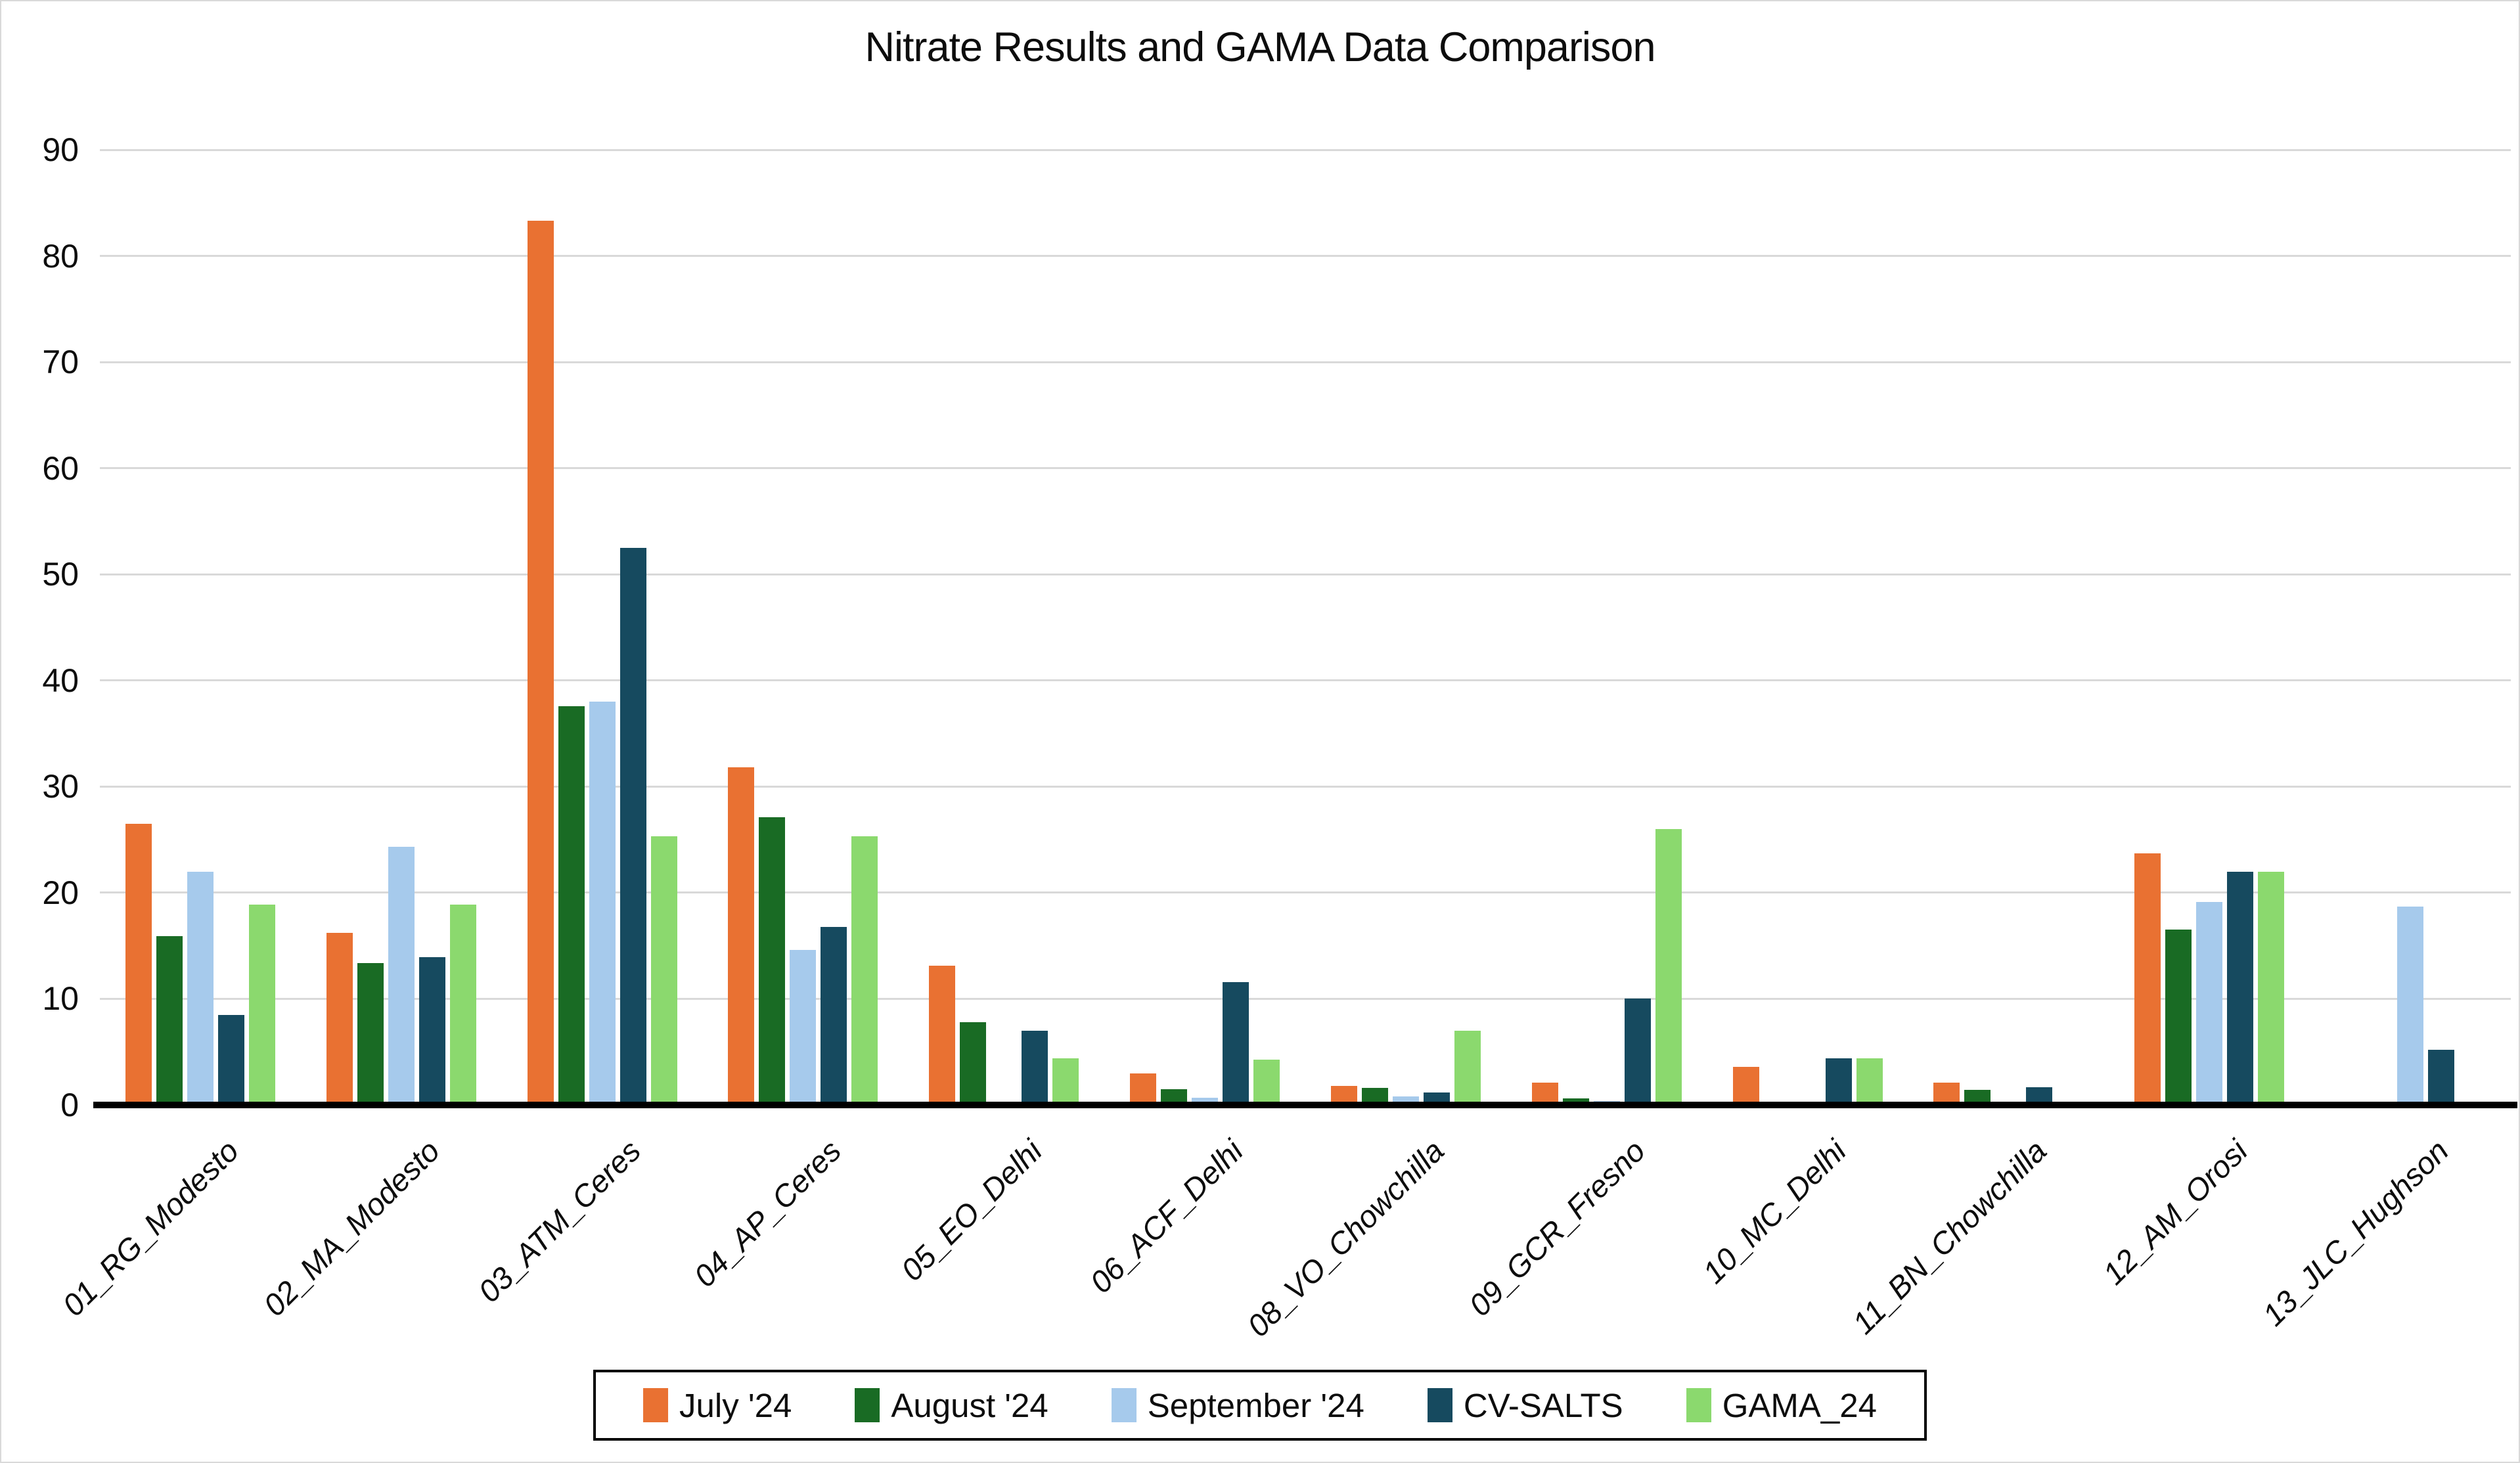 The height and width of the screenshot is (1463, 2520). Describe the element at coordinates (60, 575) in the screenshot. I see `y-tick-label-50: 50` at that location.